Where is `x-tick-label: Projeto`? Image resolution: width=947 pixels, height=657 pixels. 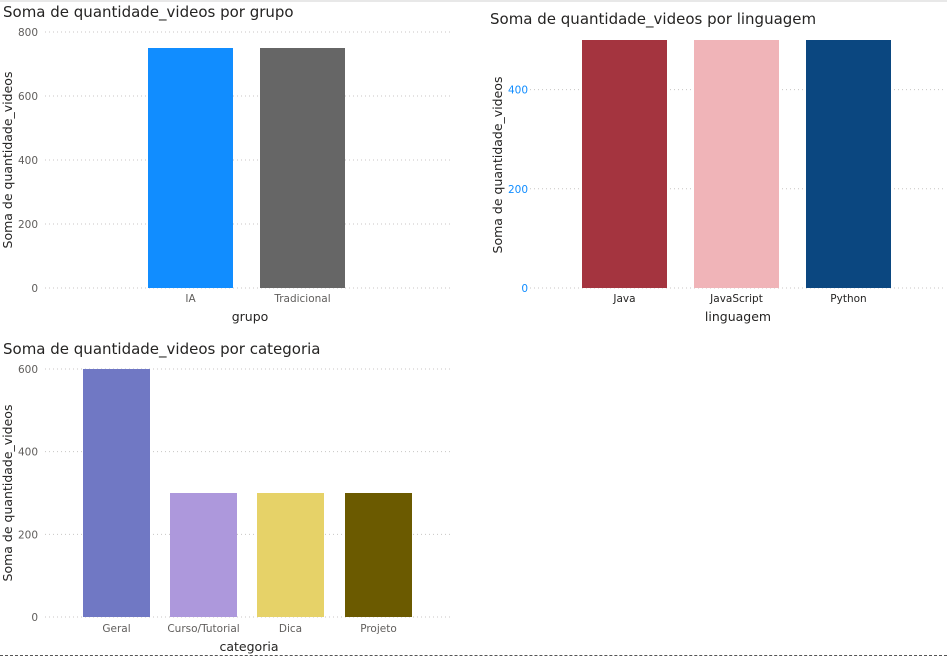 x-tick-label: Projeto is located at coordinates (378, 629).